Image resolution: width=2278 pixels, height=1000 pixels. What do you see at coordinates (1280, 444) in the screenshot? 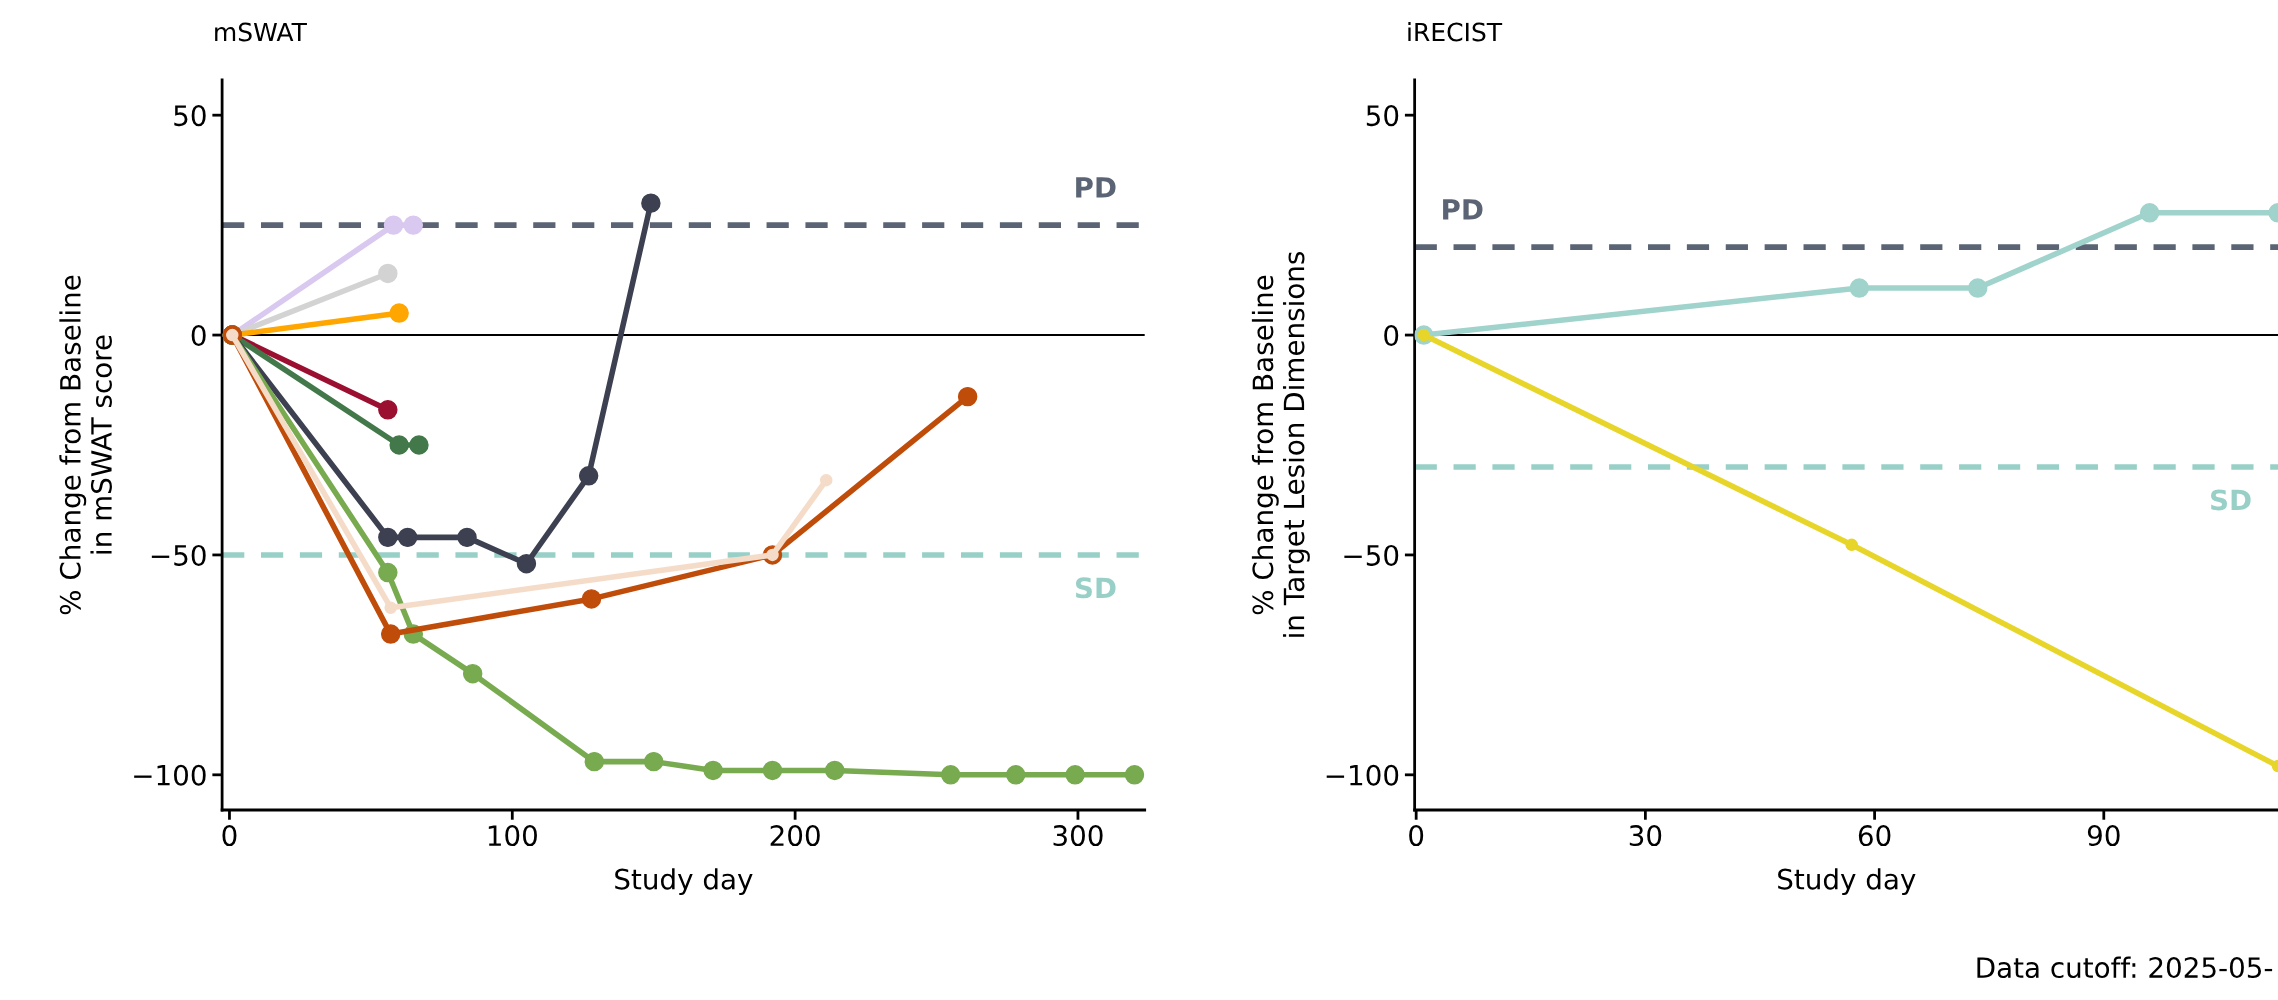
I see `y-axis-title: % Change from Baseline in Target Lesion Dimensions` at bounding box center [1280, 444].